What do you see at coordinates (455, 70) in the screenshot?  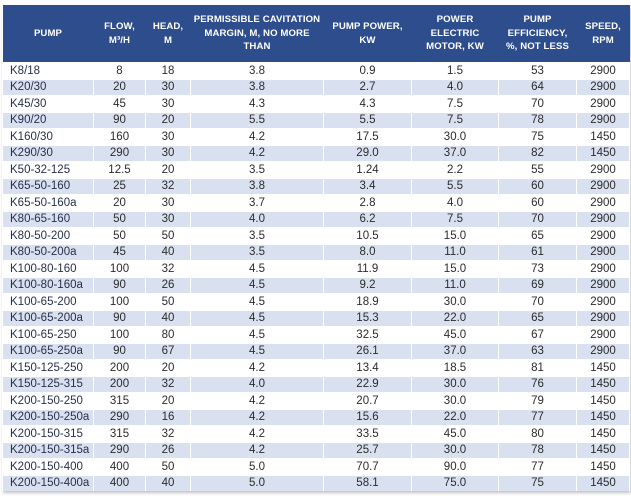 I see `table-cell: 1.5` at bounding box center [455, 70].